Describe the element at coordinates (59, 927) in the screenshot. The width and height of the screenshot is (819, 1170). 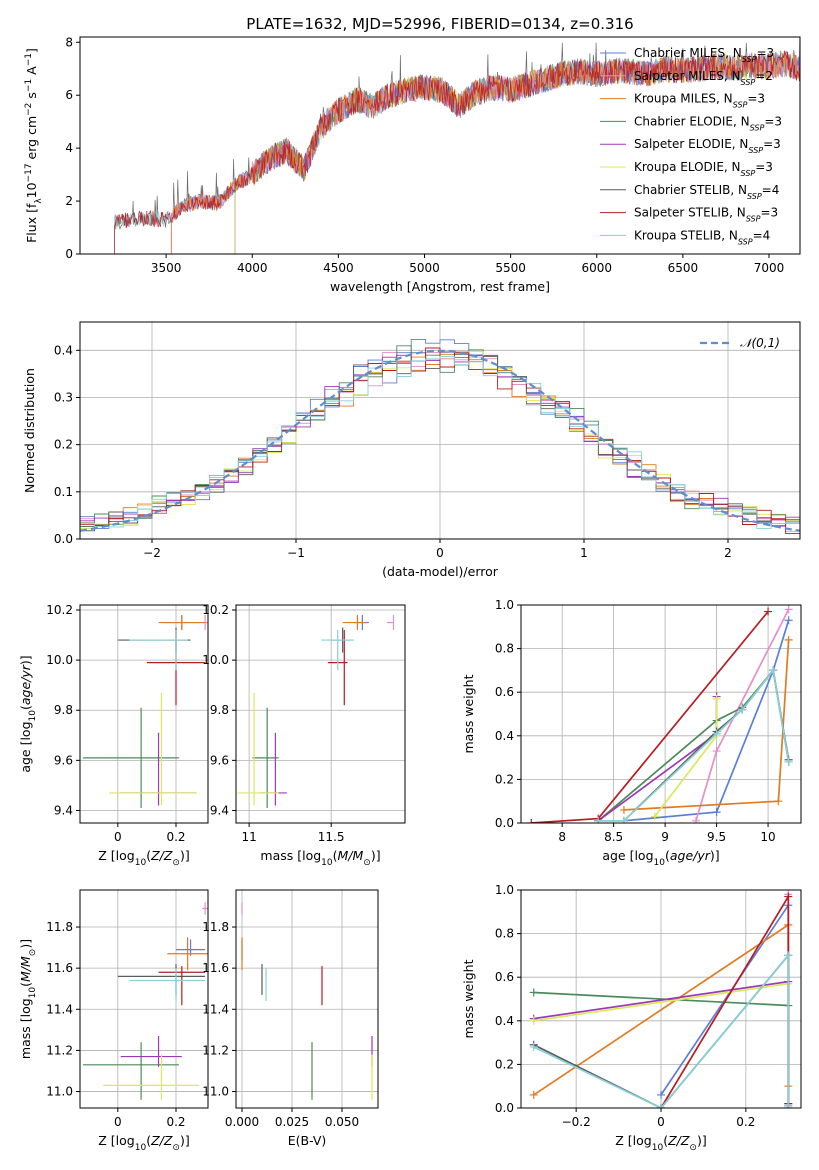
I see `mass-vs-Z-ytick-label: 11.8` at that location.